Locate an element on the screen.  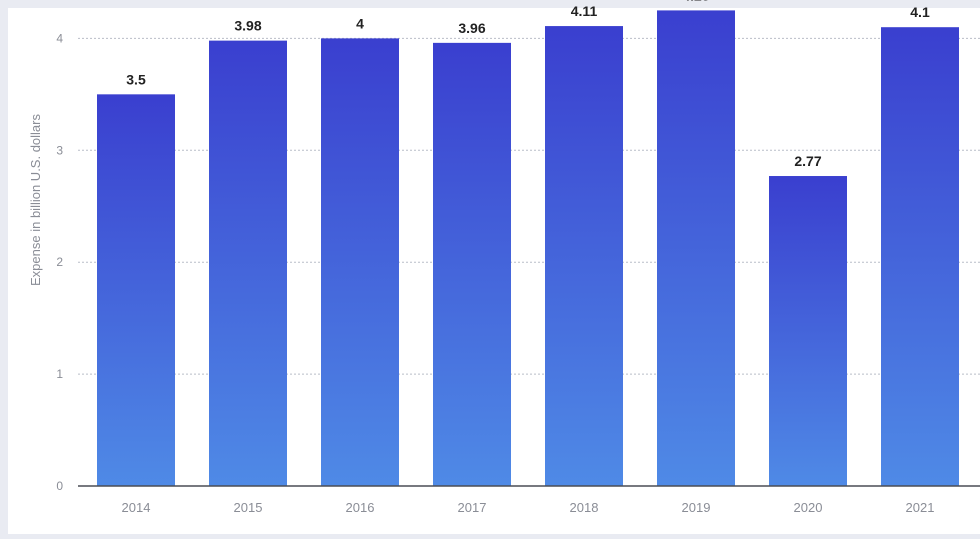
y-tick-label: 0 is located at coordinates (59, 486).